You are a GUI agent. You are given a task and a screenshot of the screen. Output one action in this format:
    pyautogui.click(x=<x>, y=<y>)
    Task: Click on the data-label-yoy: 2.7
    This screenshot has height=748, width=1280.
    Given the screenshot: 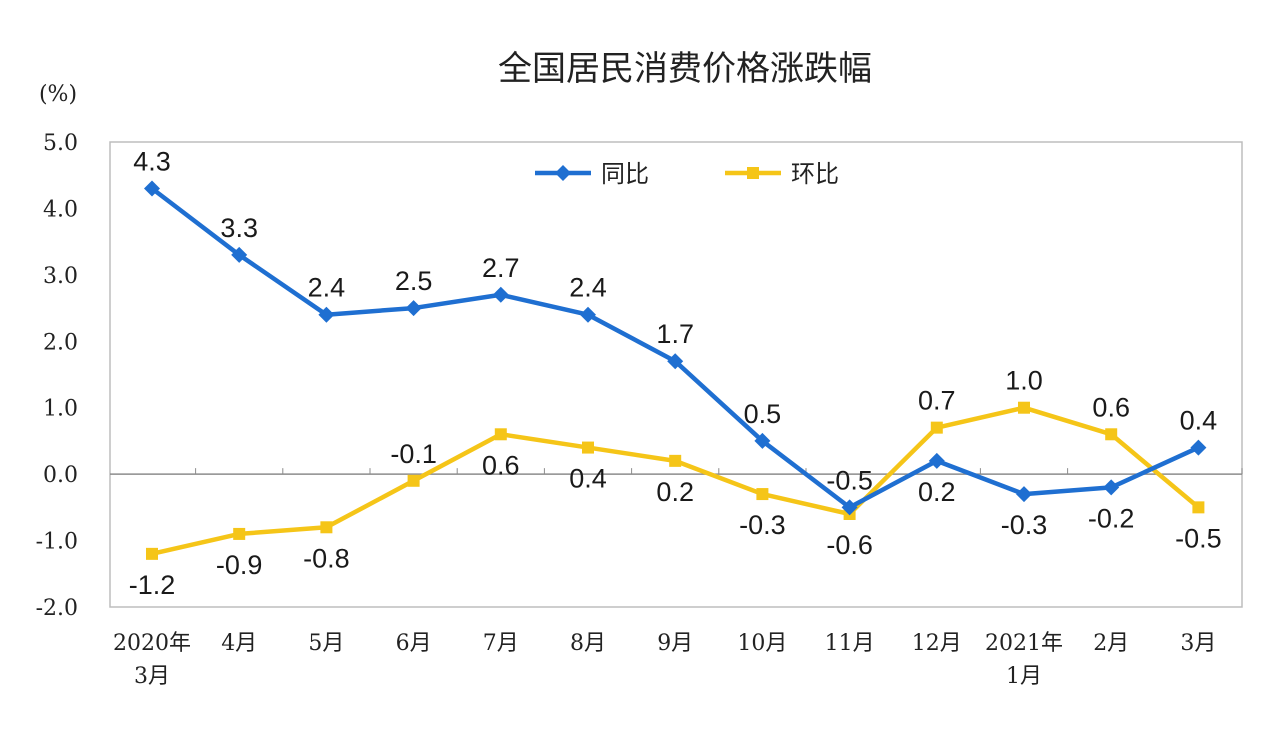 What is the action you would take?
    pyautogui.click(x=501, y=268)
    